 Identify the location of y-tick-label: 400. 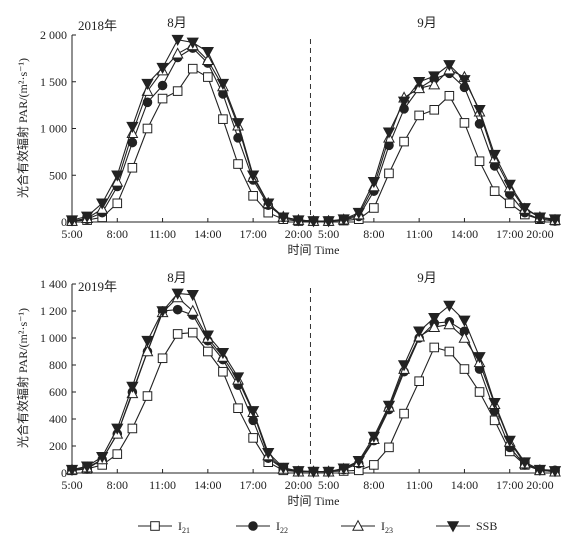
(58, 419).